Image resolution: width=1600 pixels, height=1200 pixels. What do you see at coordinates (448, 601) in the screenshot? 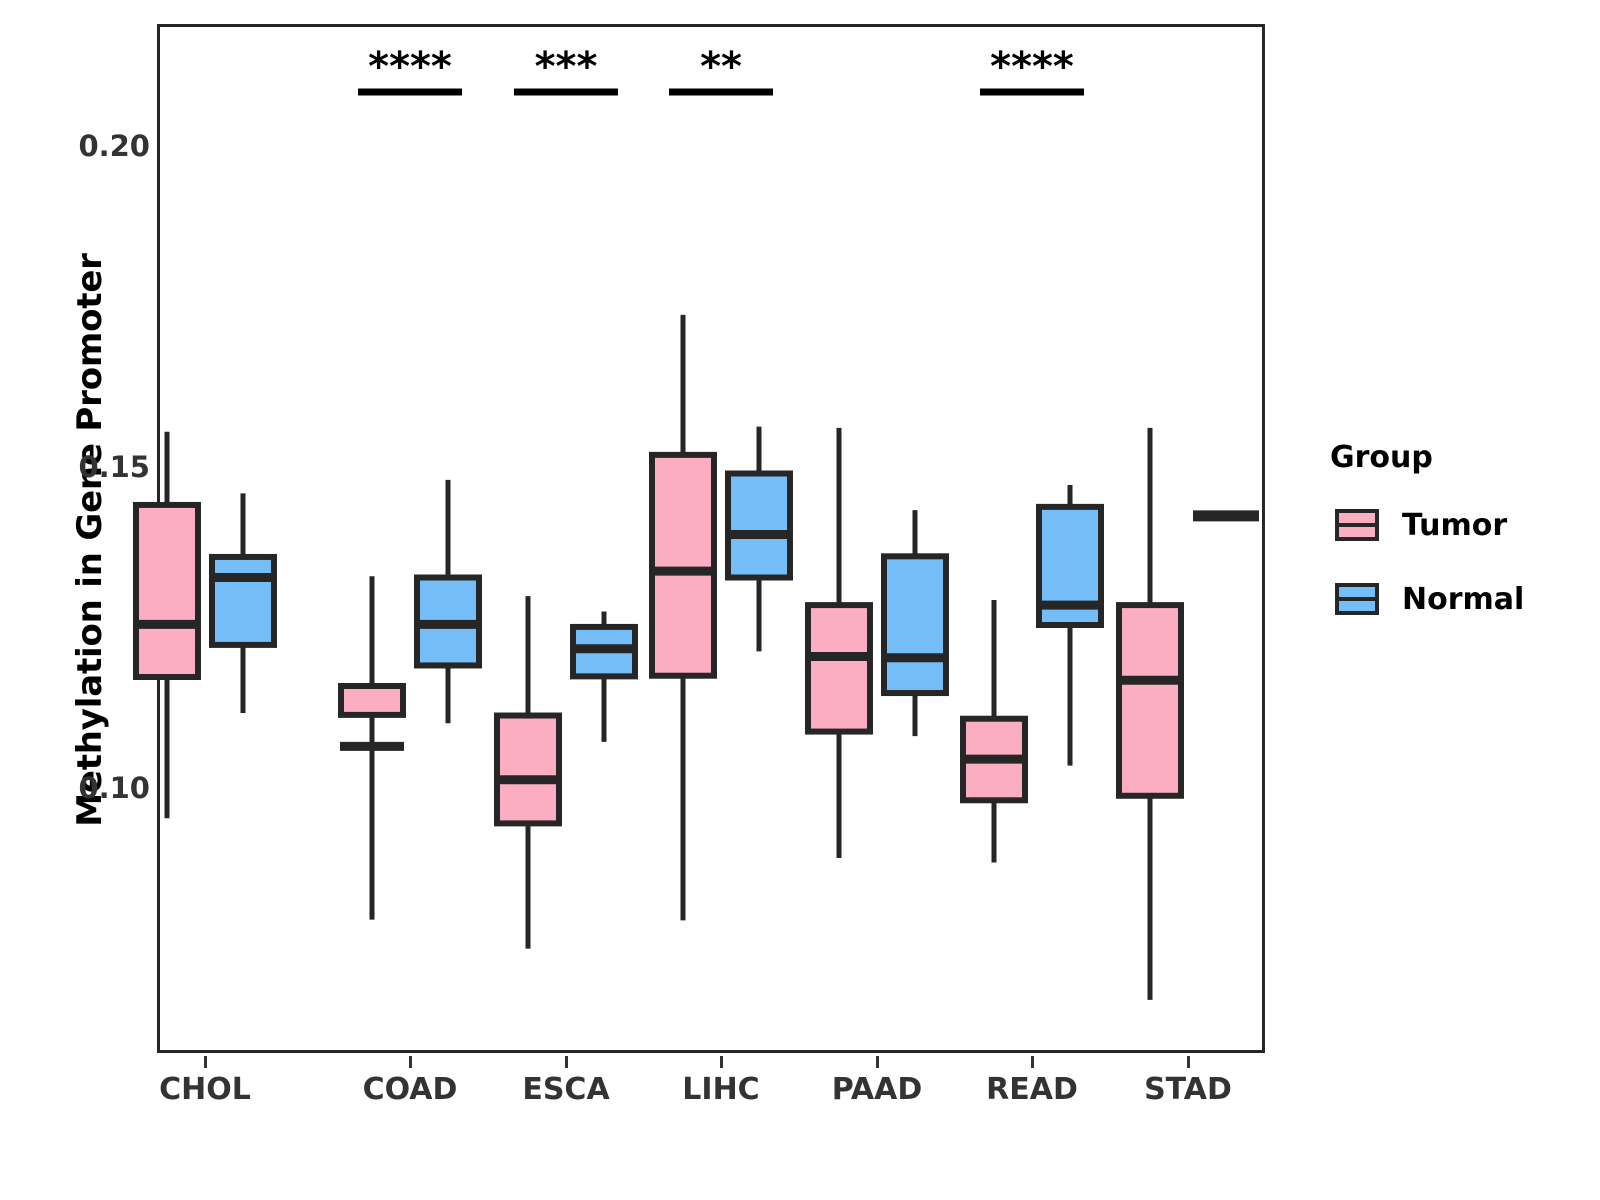
I see `box-coad-normal` at bounding box center [448, 601].